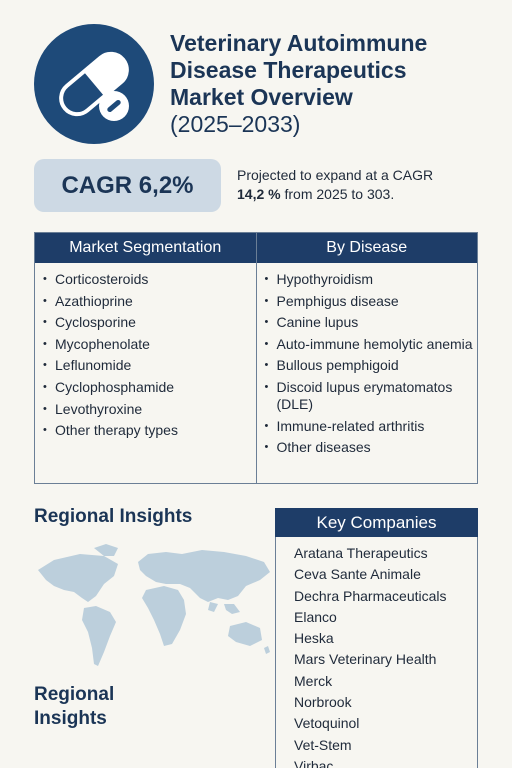 The width and height of the screenshot is (512, 768). I want to click on list-item: Bullous pemphigoid, so click(371, 365).